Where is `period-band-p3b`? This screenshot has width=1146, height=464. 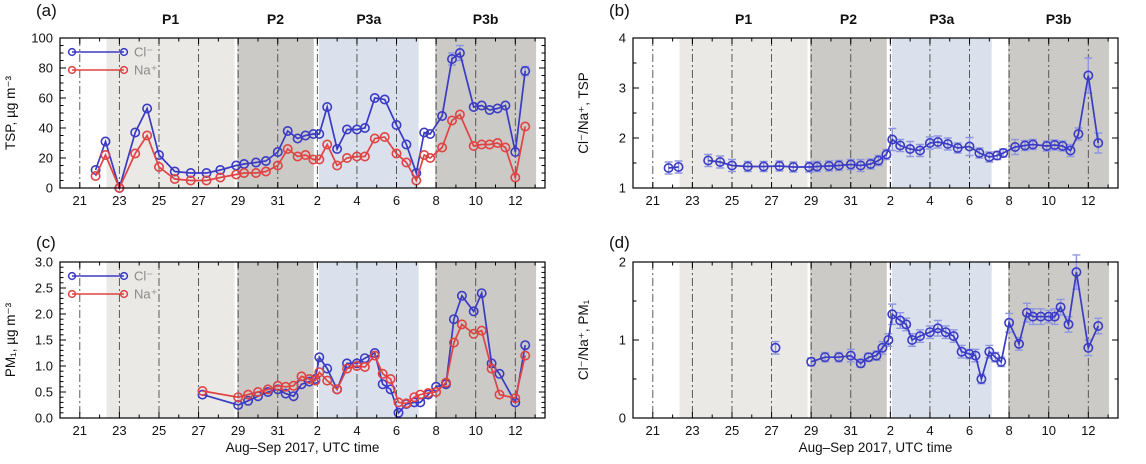
period-band-p3b is located at coordinates (1059, 113).